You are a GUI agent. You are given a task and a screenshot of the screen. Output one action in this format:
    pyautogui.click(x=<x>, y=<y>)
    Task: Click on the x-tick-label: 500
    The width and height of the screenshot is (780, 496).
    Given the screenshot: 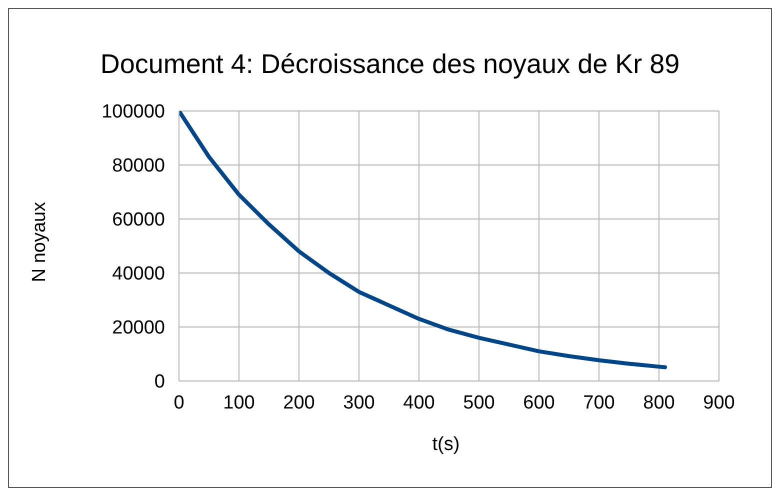 What is the action you would take?
    pyautogui.click(x=479, y=403)
    